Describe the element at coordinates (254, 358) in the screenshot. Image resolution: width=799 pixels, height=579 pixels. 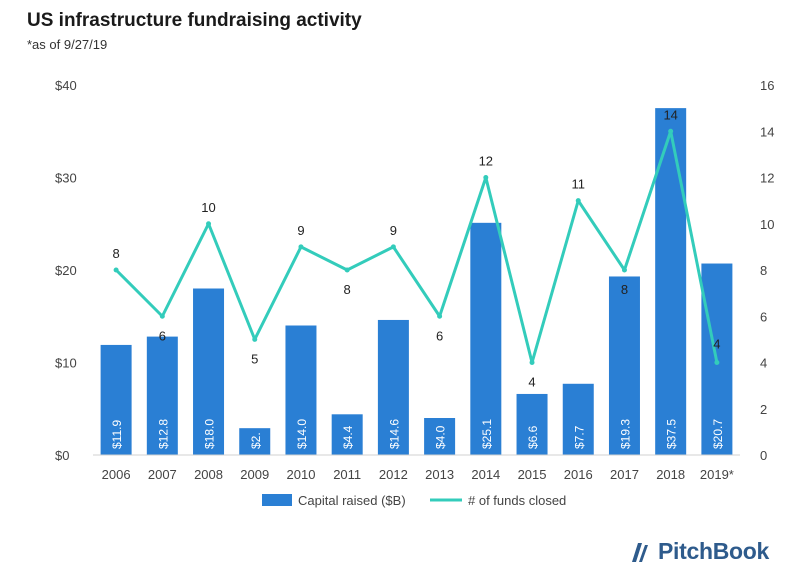
I see `line-data-label: 5` at that location.